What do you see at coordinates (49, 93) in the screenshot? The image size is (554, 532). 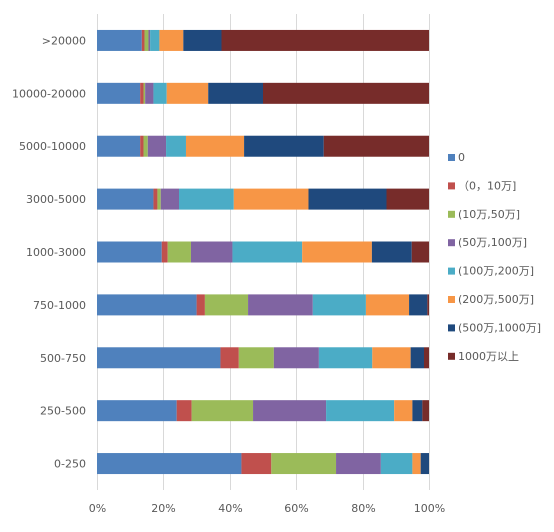 I see `category-label: 10000-20000` at bounding box center [49, 93].